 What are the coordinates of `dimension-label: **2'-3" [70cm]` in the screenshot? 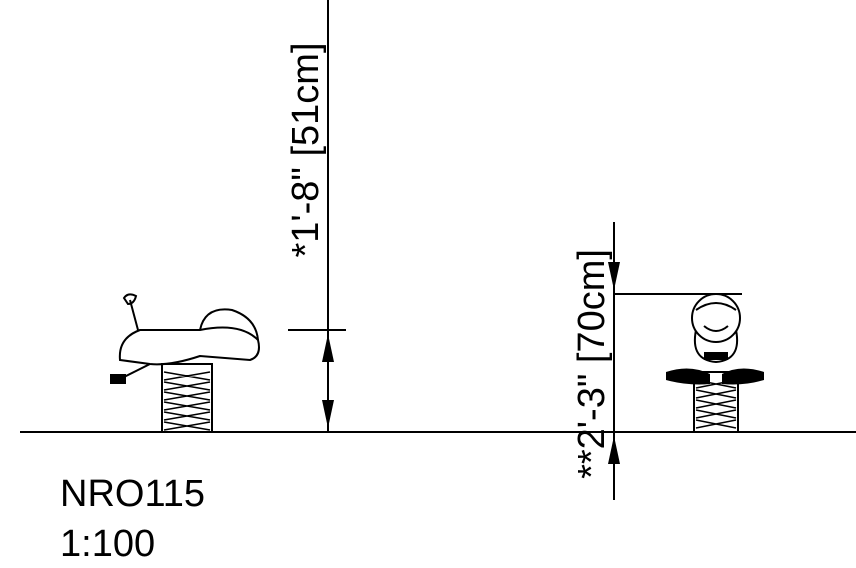 It's located at (592, 364).